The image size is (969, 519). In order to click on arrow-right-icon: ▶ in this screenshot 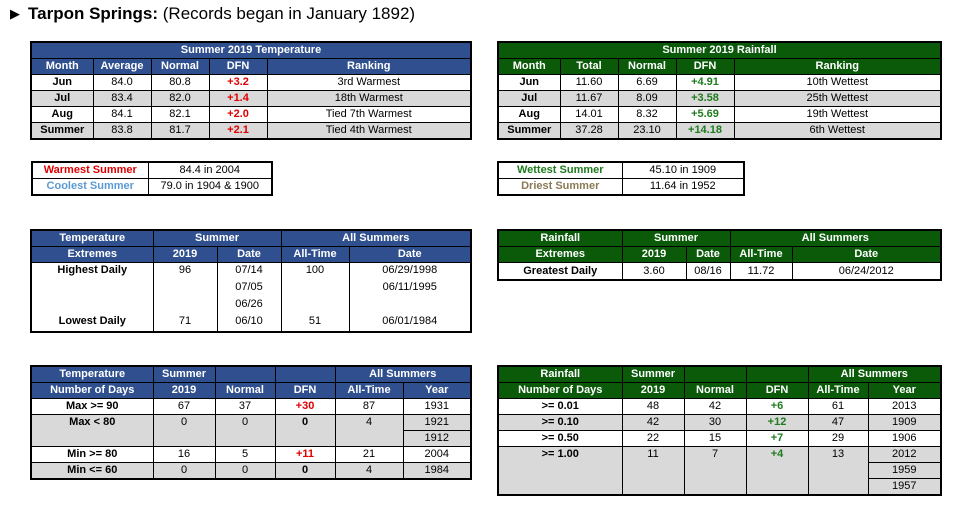, I will do `click(15, 13)`.